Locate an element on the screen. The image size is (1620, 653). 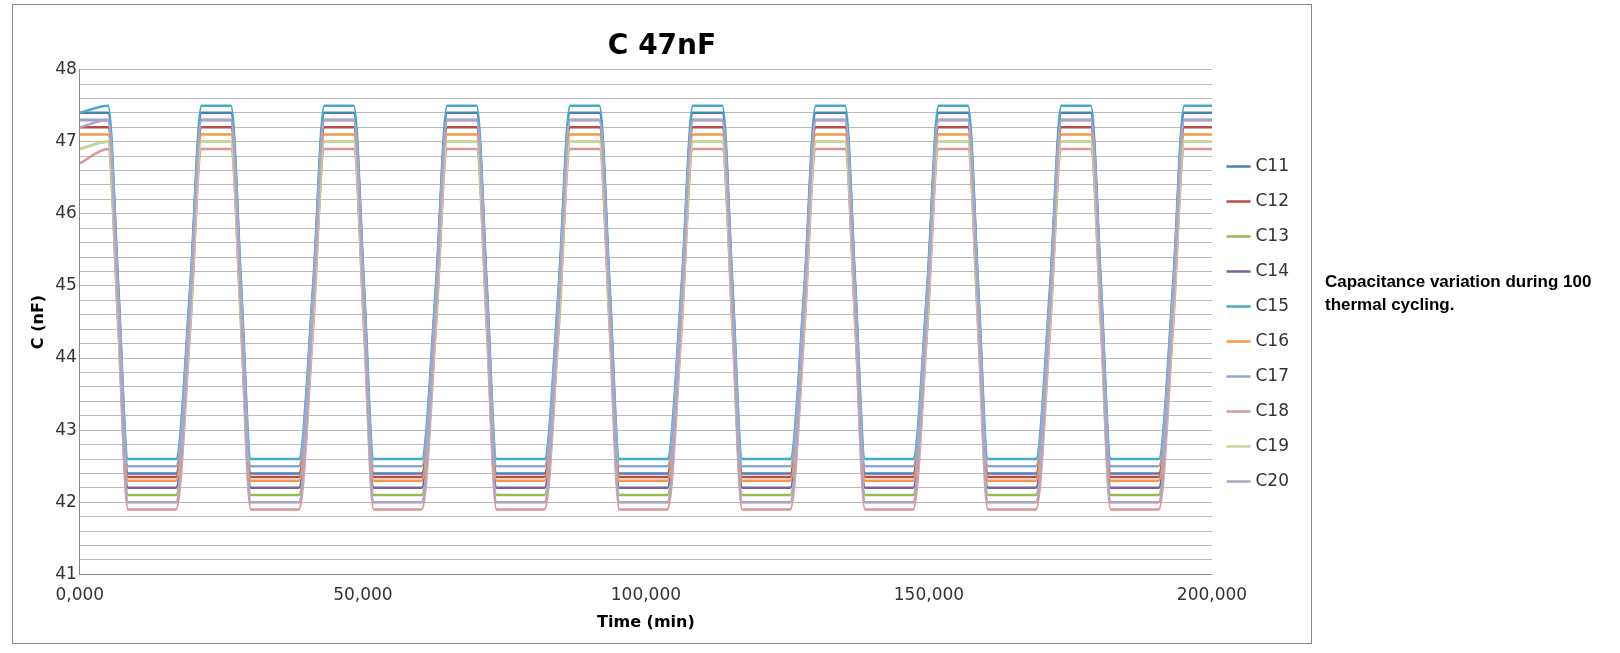
y-tick-label: 41 is located at coordinates (66, 572).